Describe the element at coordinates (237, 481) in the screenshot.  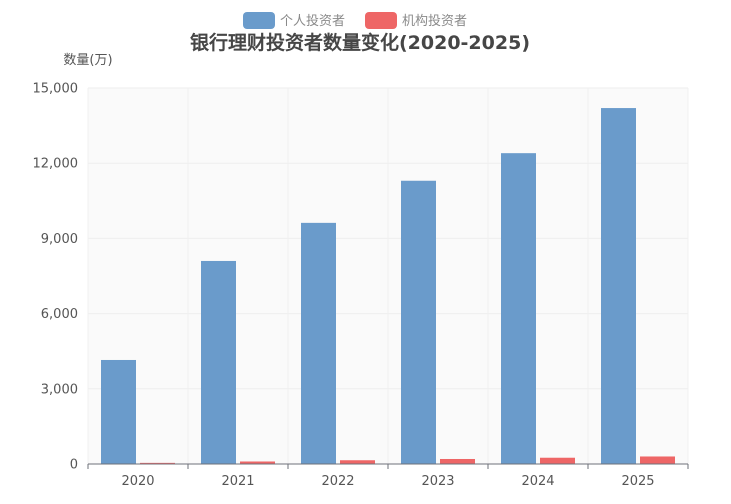
I see `x-tick-label: 2021` at that location.